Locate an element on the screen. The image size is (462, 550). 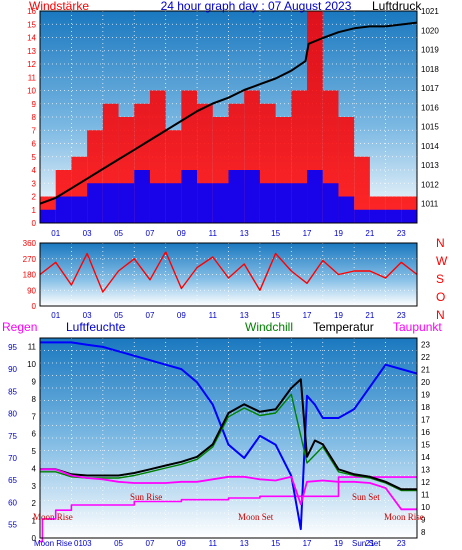
y-tick-right-label: 1019 is located at coordinates (430, 50).